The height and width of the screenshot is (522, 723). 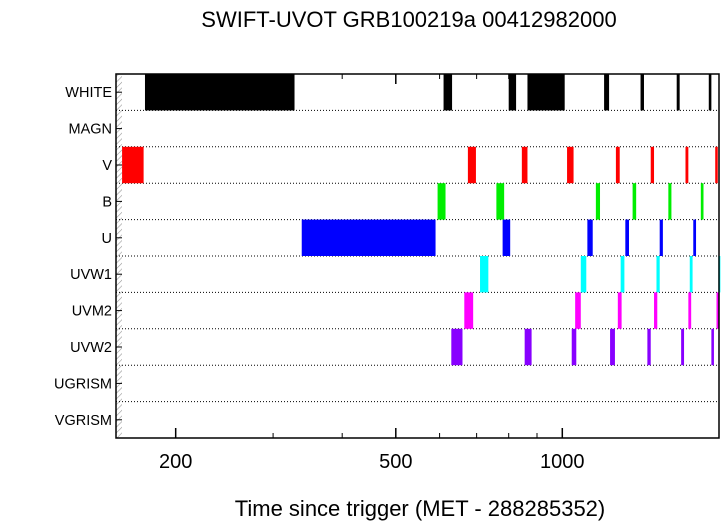 I want to click on row-label-u: U, so click(x=107, y=239).